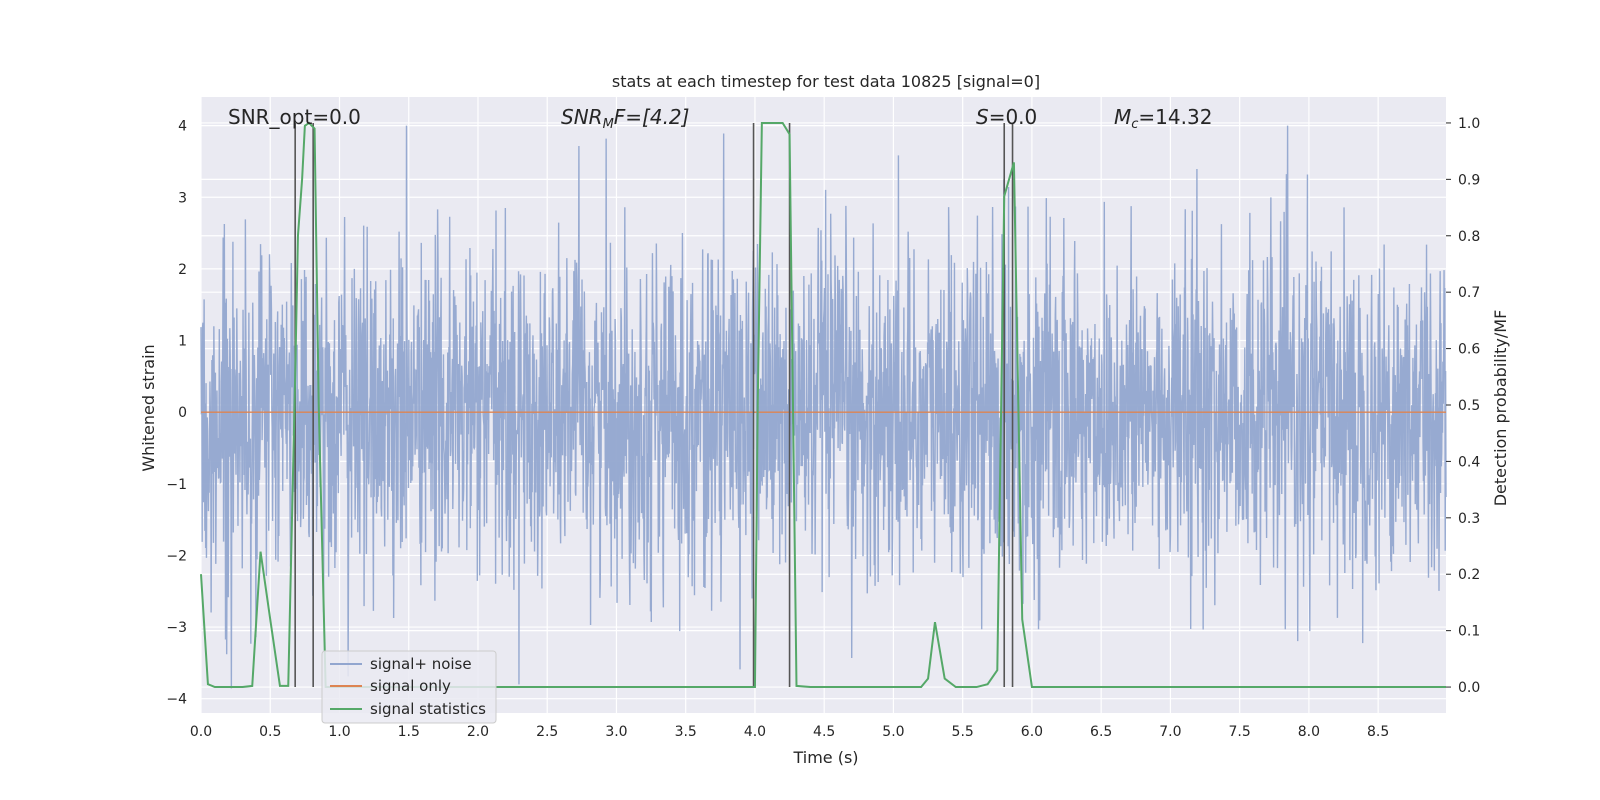  I want to click on y-tick-label: 3, so click(182, 198).